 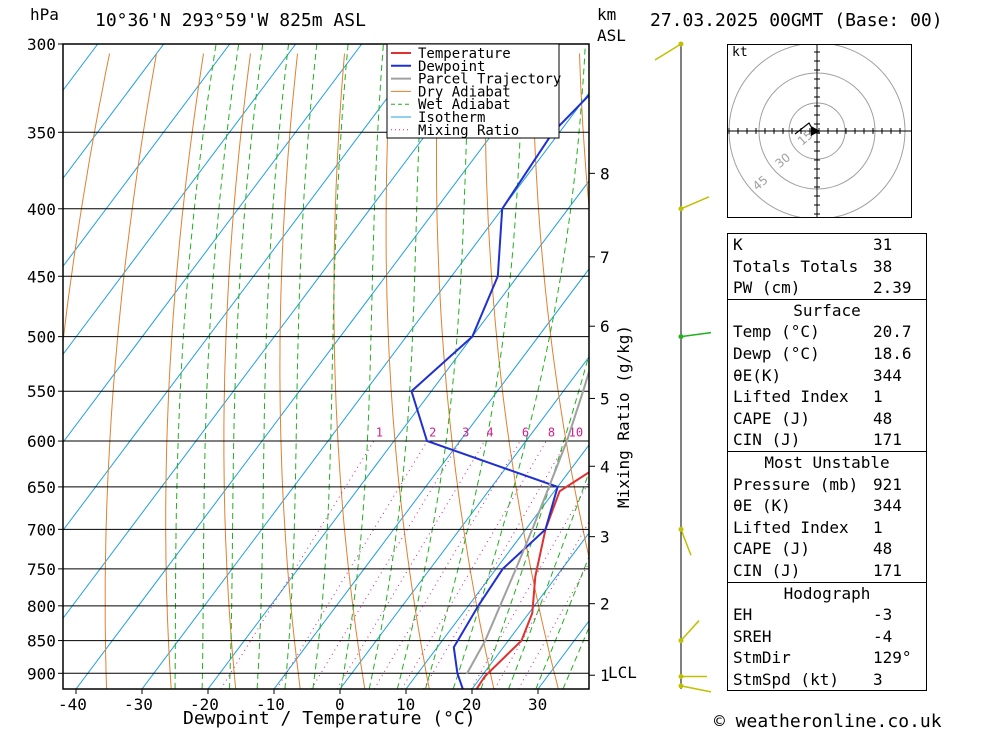 What do you see at coordinates (782, 160) in the screenshot?
I see `hodograph-ring-label: 30` at bounding box center [782, 160].